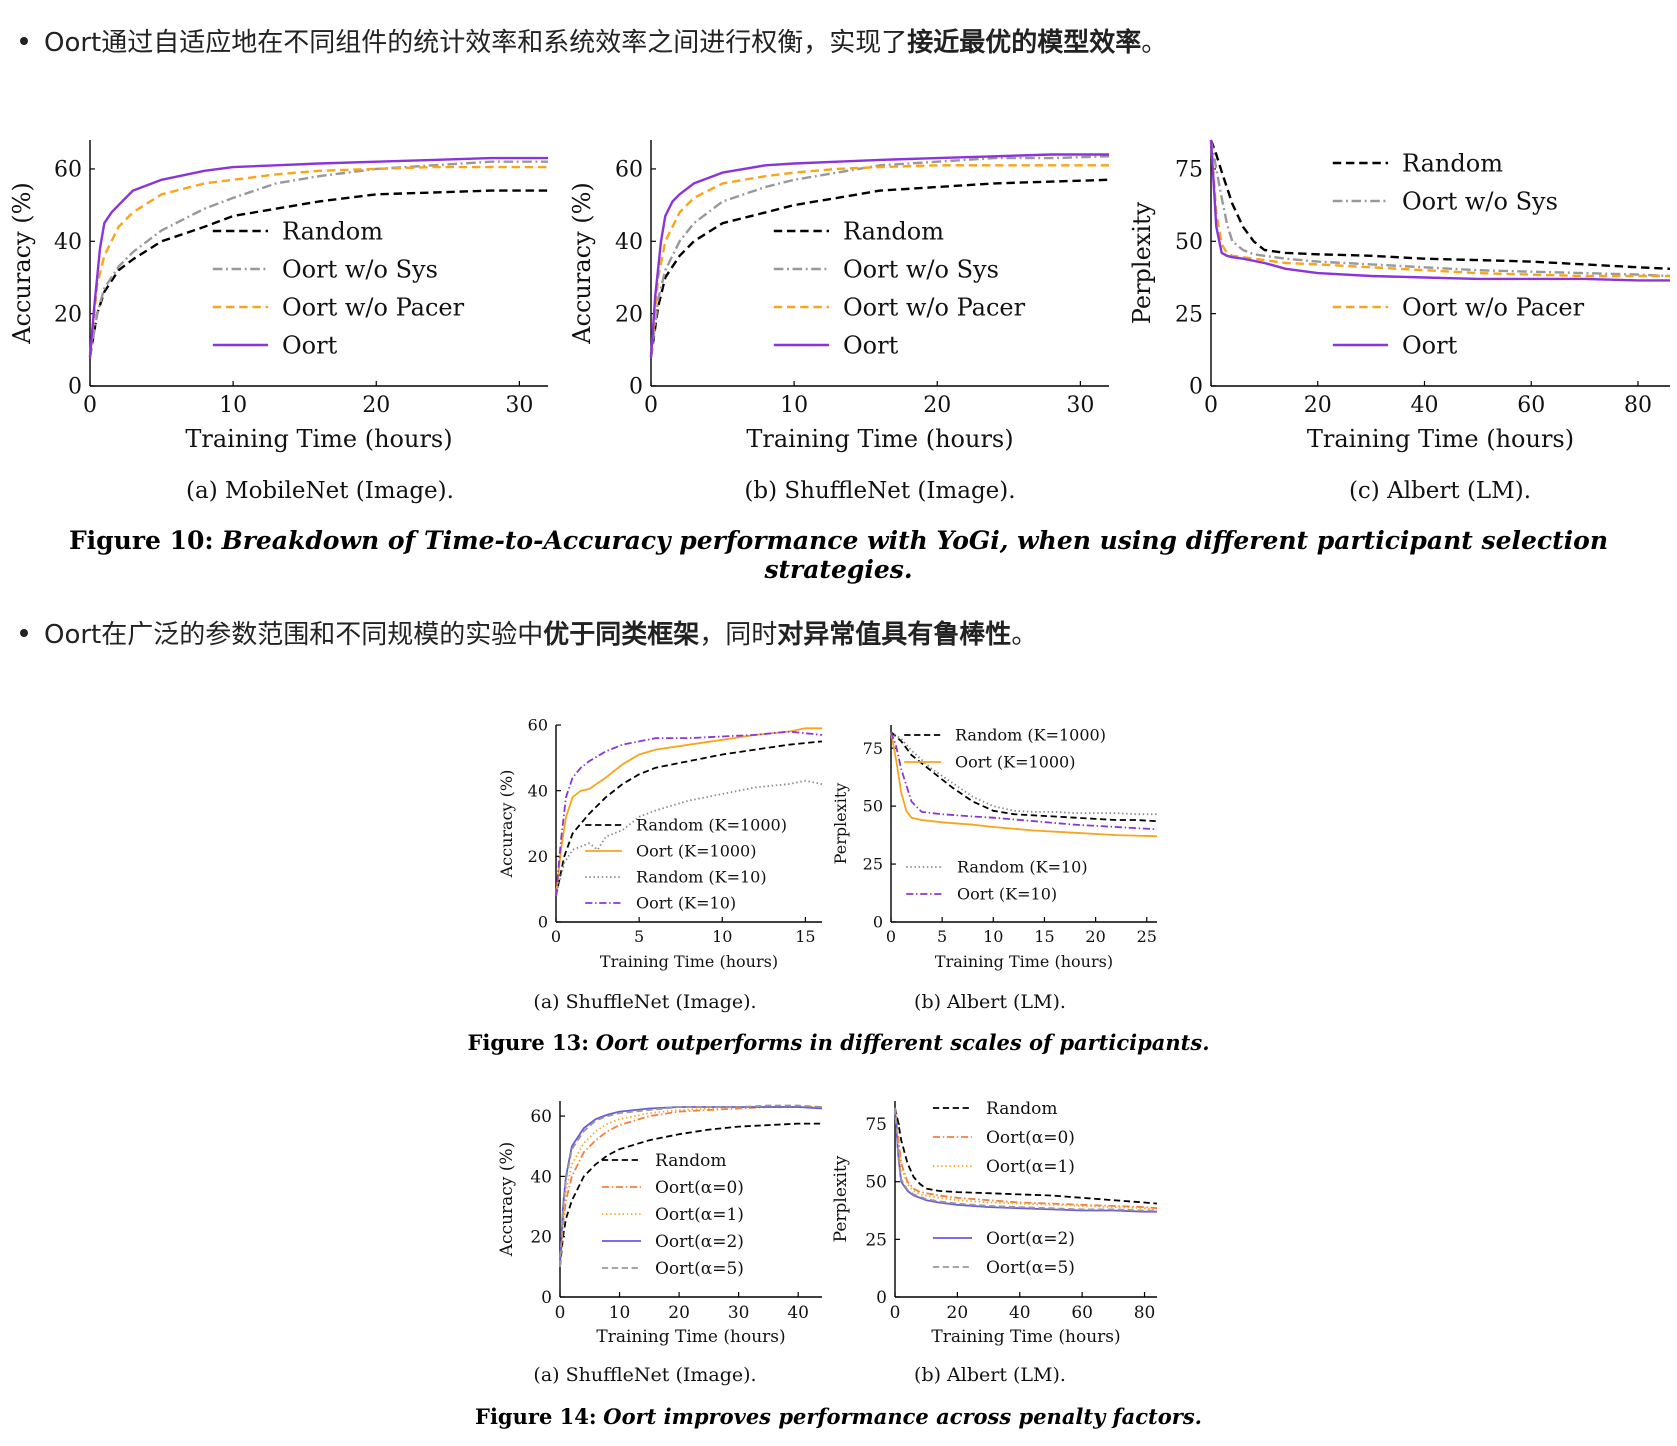 This screenshot has height=1446, width=1677. Describe the element at coordinates (942, 936) in the screenshot. I see `x-tick-label: 5` at that location.